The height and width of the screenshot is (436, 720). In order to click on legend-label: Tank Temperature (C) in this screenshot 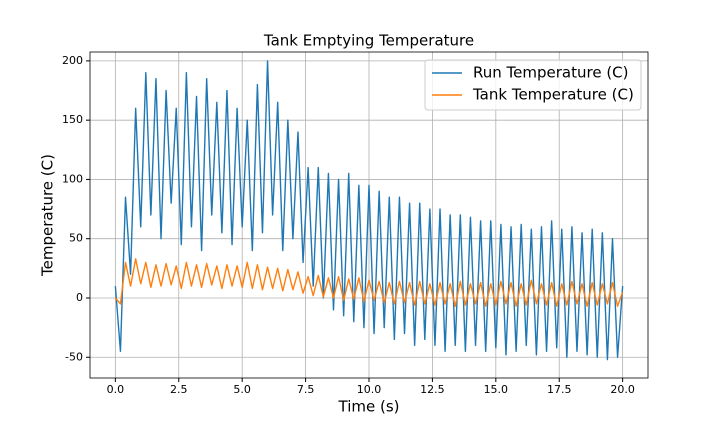, I will do `click(553, 95)`.